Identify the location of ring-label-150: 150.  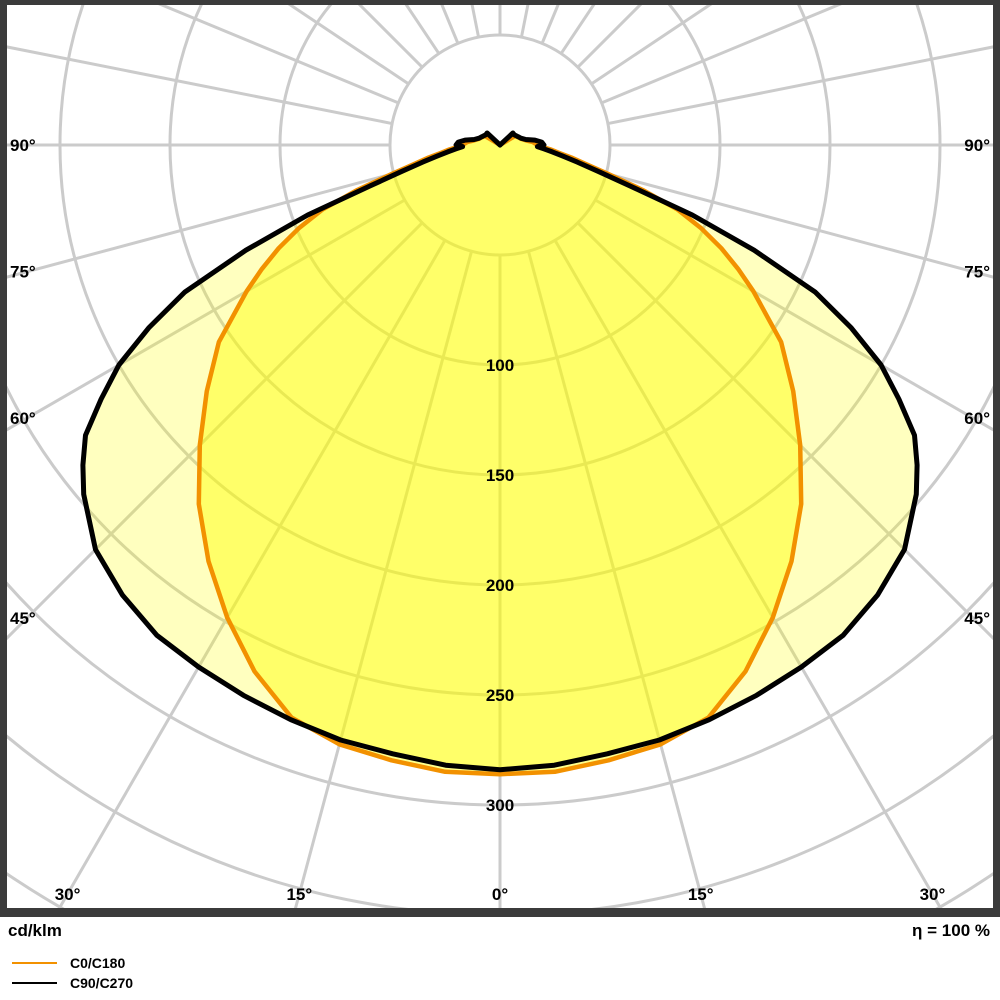
(500, 475).